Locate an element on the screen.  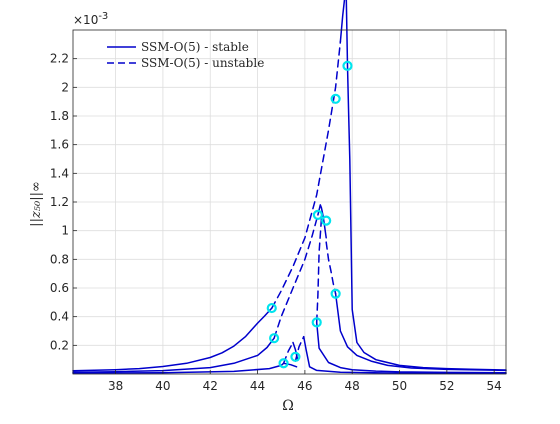
y-tick-label: 0.4 is located at coordinates (59, 317).